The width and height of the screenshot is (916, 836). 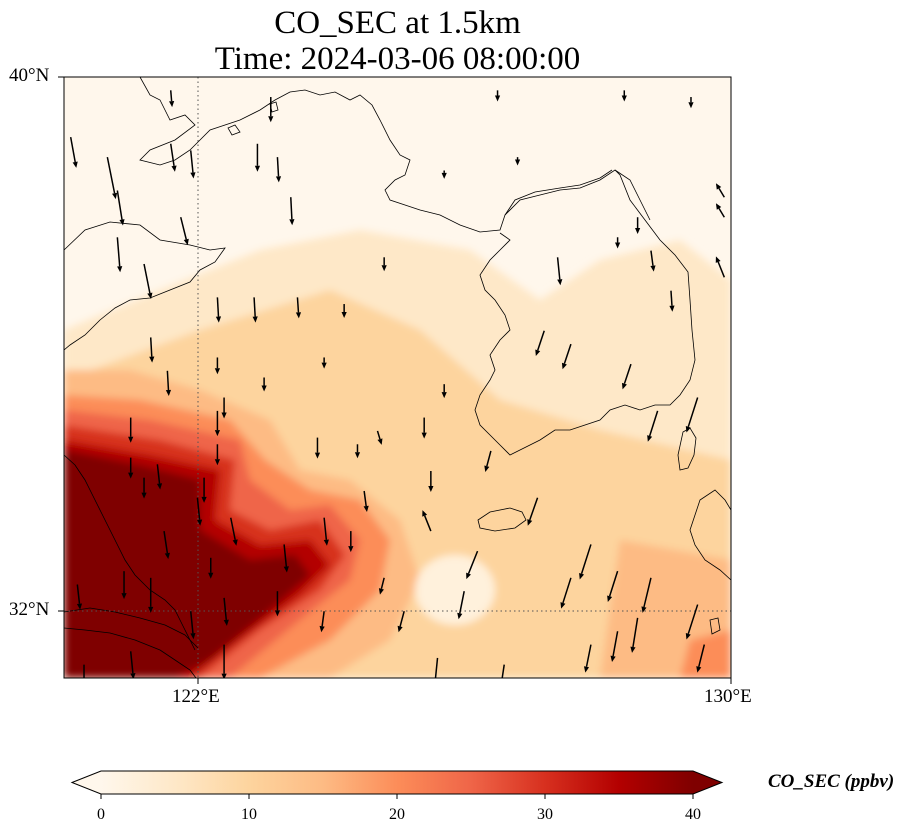 What do you see at coordinates (86, 782) in the screenshot?
I see `colorbar-extend-min` at bounding box center [86, 782].